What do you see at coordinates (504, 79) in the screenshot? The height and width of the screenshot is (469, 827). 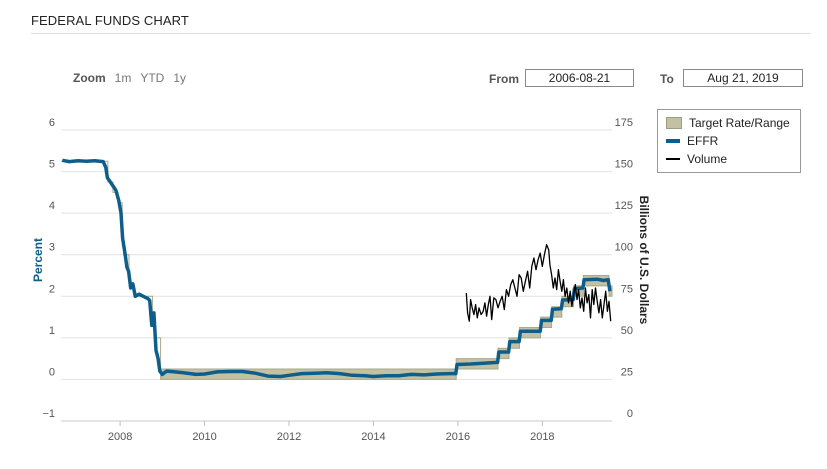 I see `from-label: From` at bounding box center [504, 79].